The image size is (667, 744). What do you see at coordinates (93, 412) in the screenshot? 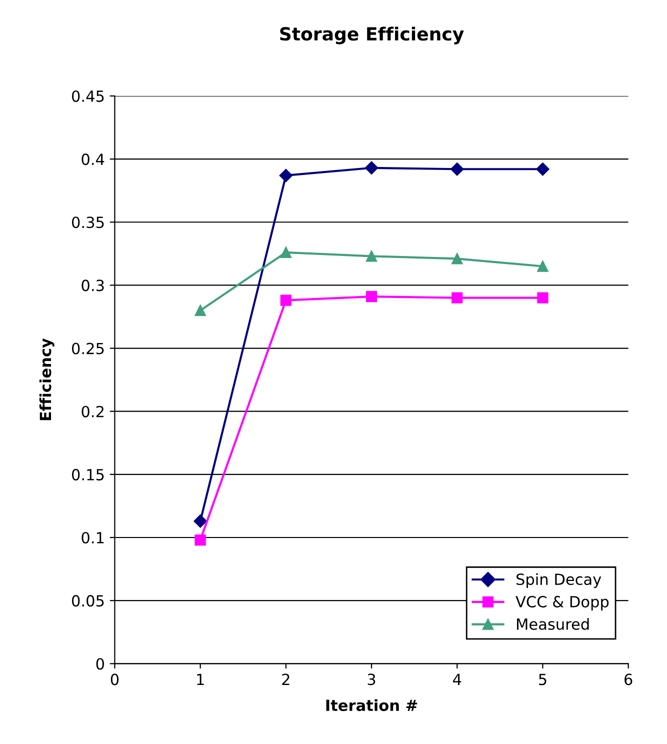
I see `y-tick-label: 0.2` at bounding box center [93, 412].